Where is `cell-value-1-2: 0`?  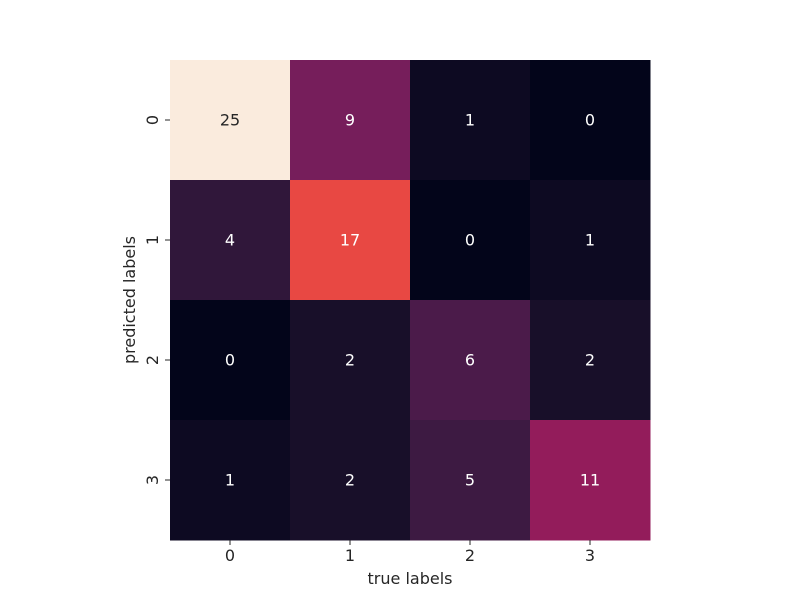
cell-value-1-2: 0 is located at coordinates (470, 240).